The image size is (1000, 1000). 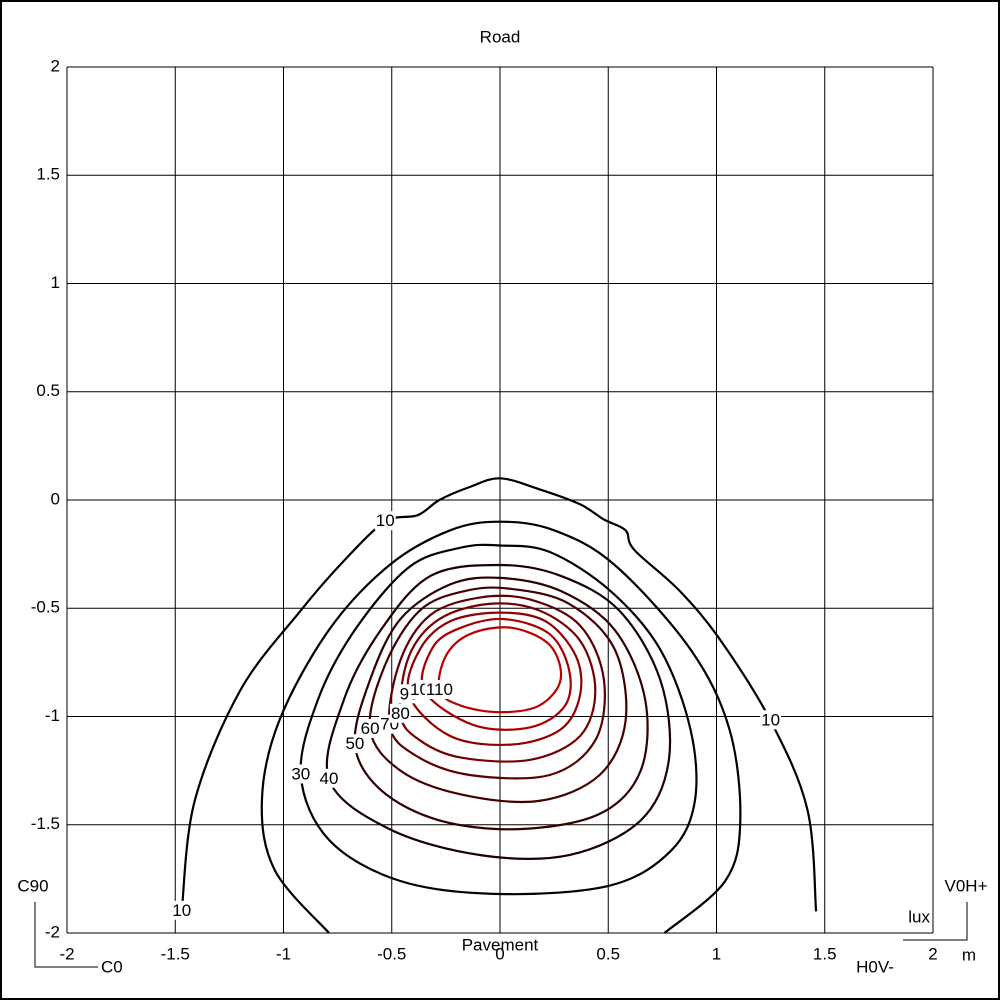 I want to click on contour-label: 50, so click(x=354, y=743).